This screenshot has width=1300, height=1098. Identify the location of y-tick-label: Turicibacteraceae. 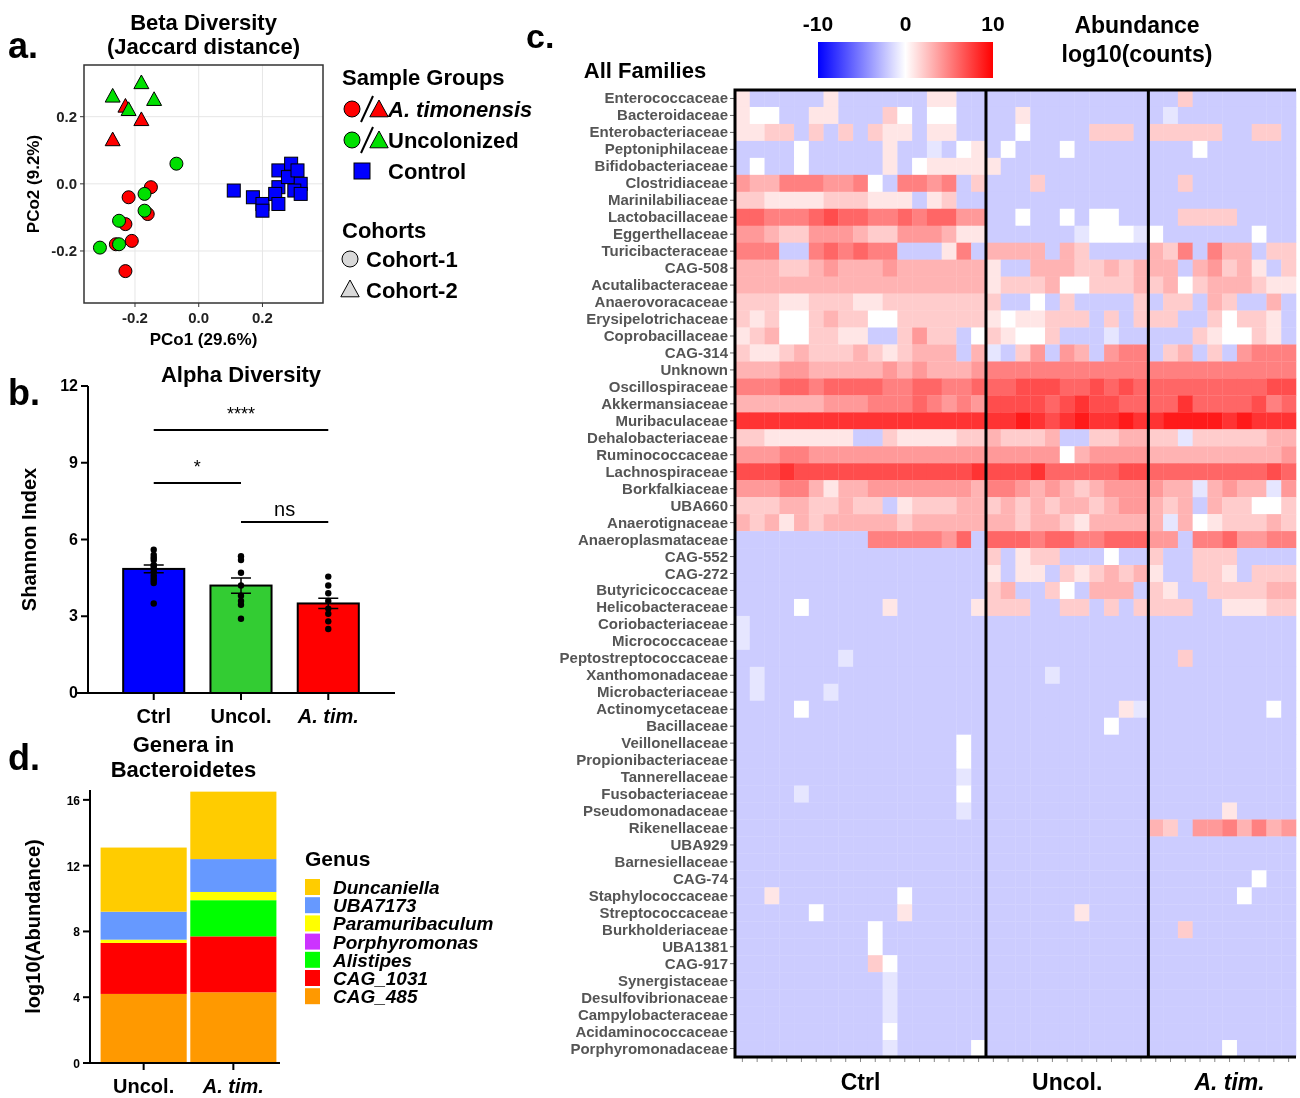
(664, 251).